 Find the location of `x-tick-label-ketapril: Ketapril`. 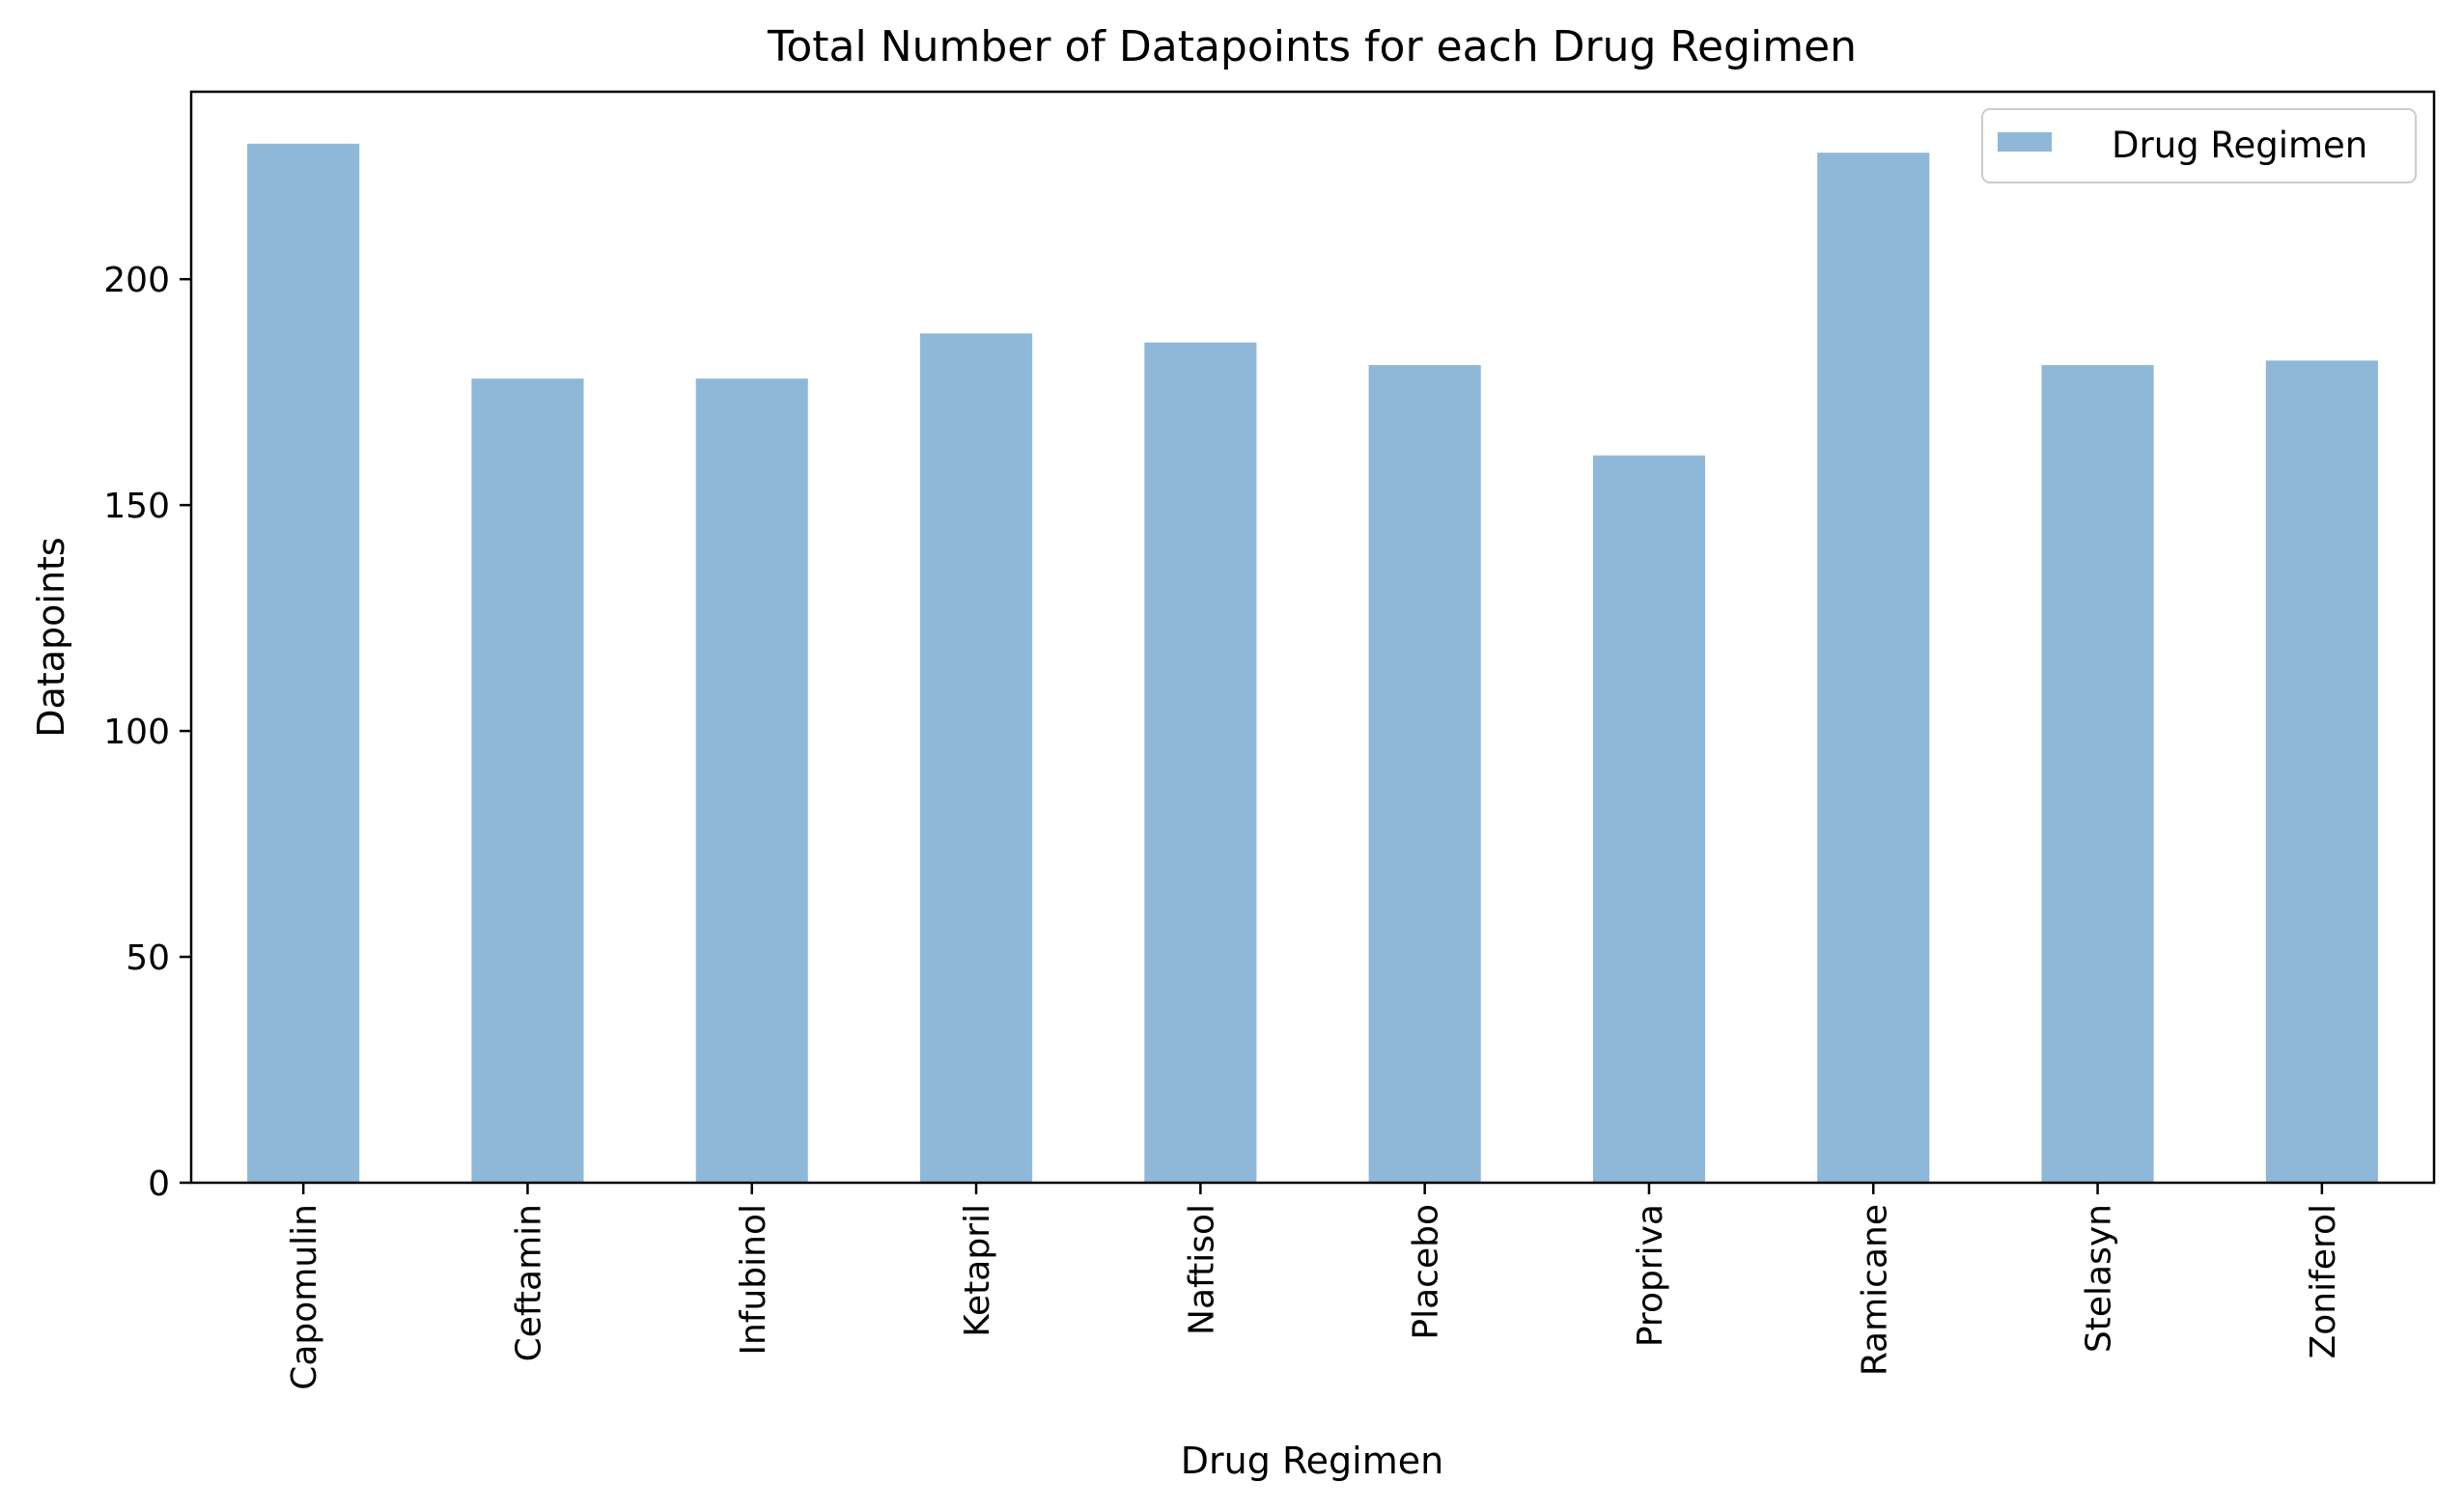

x-tick-label-ketapril: Ketapril is located at coordinates (978, 1270).